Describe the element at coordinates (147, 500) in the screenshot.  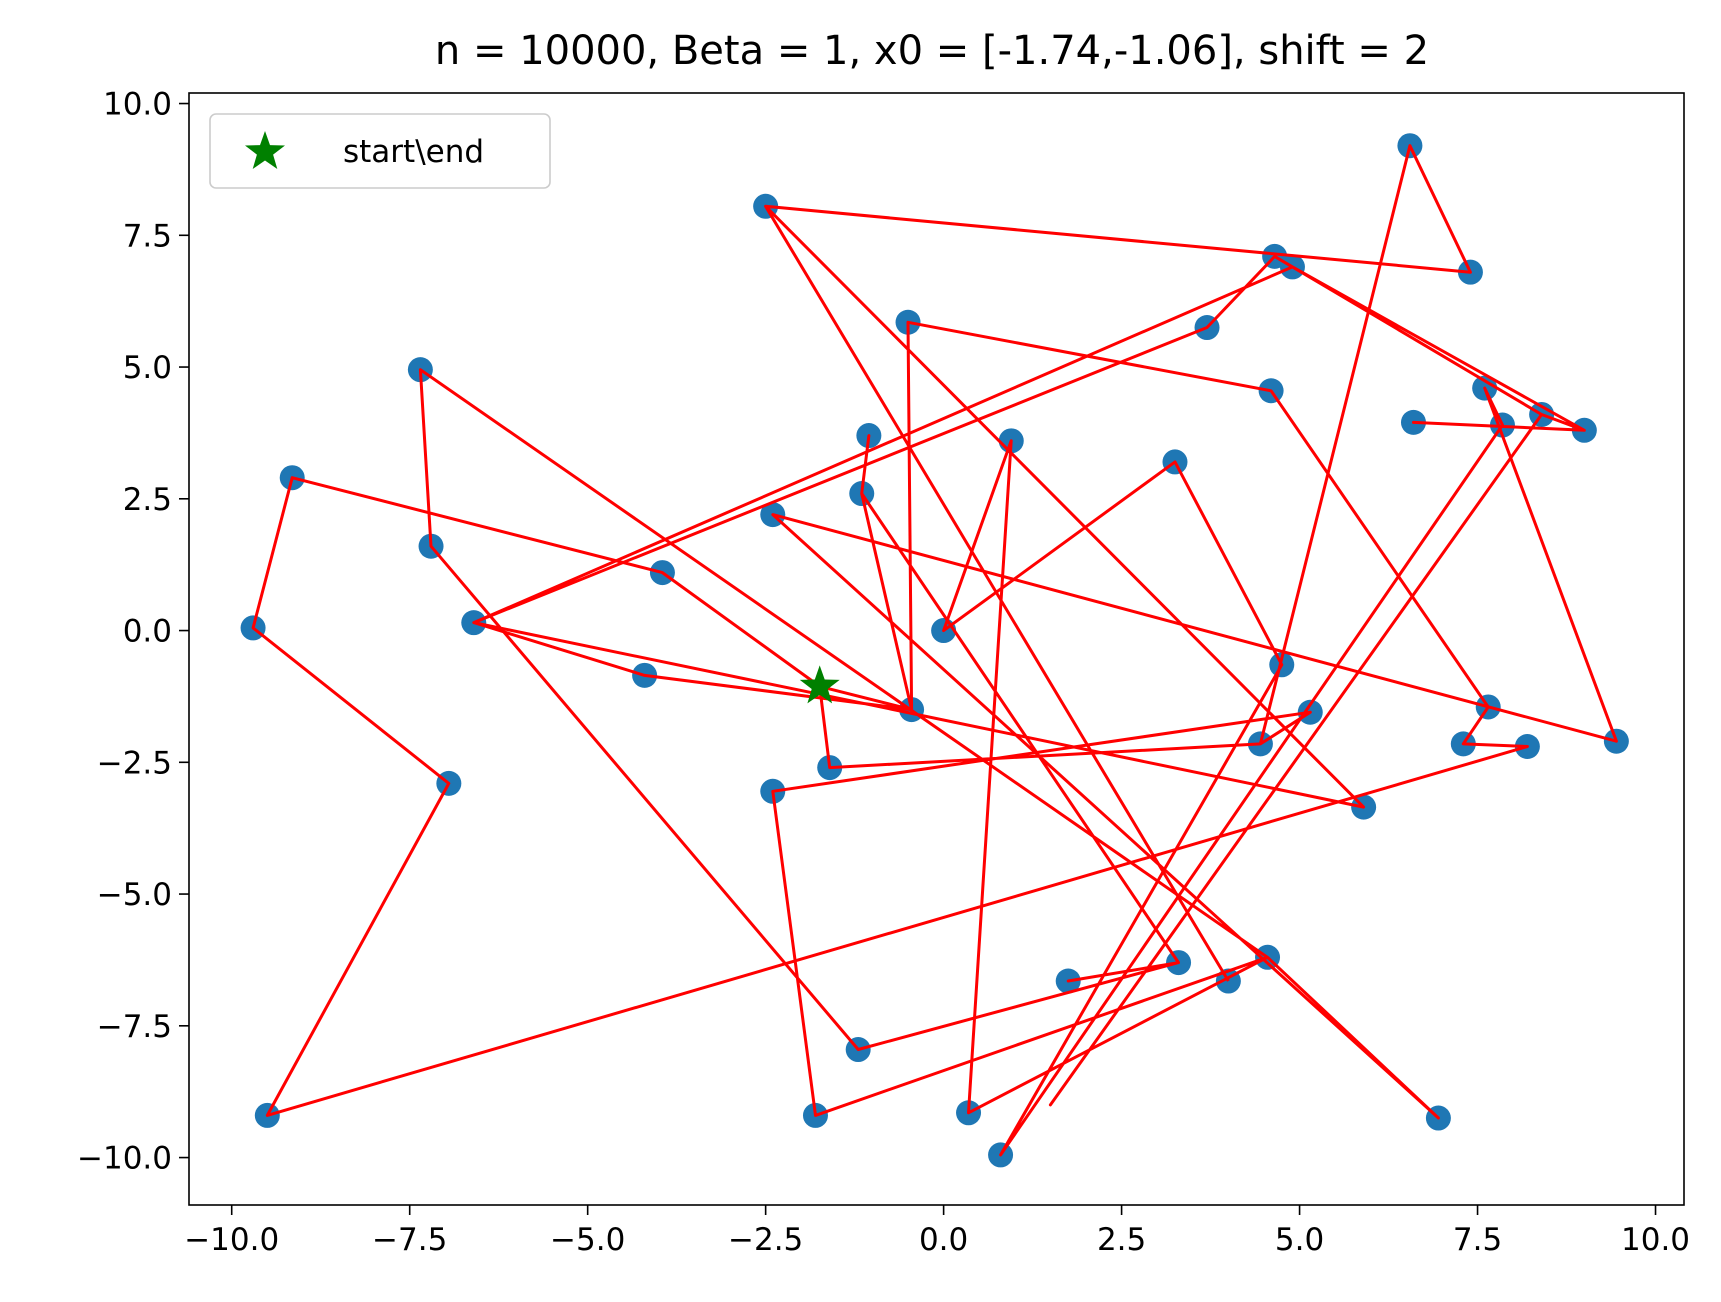
I see `y-tick-label: 2.5` at that location.